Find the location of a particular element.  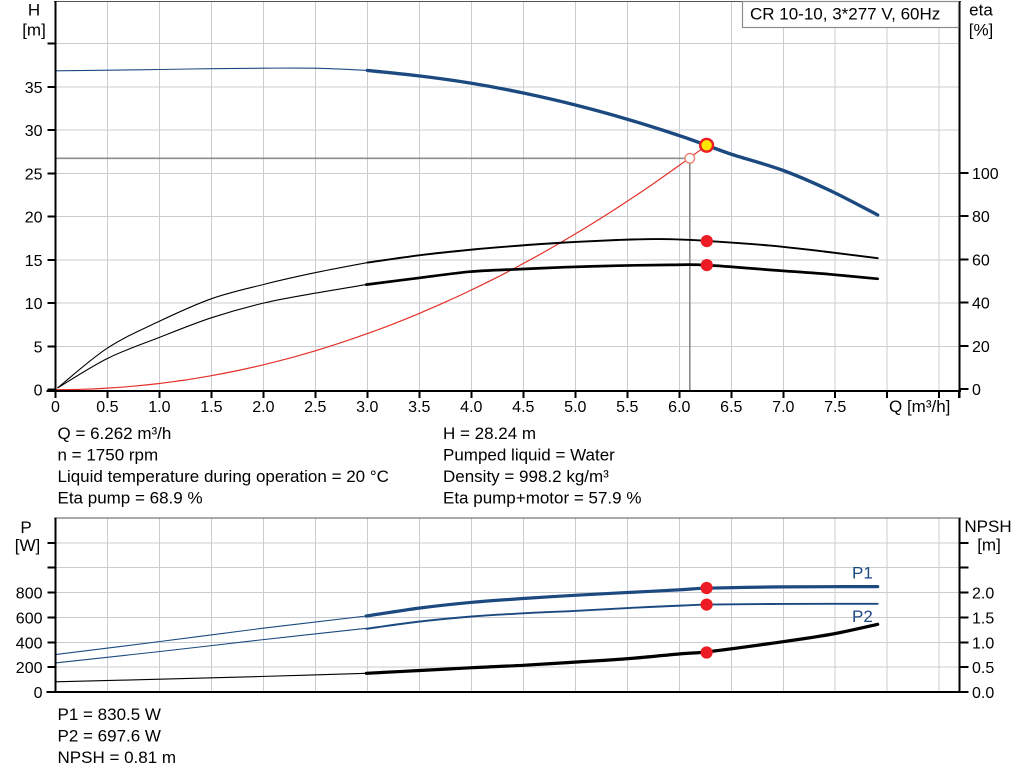

svg-text: 5.0 is located at coordinates (575, 407).